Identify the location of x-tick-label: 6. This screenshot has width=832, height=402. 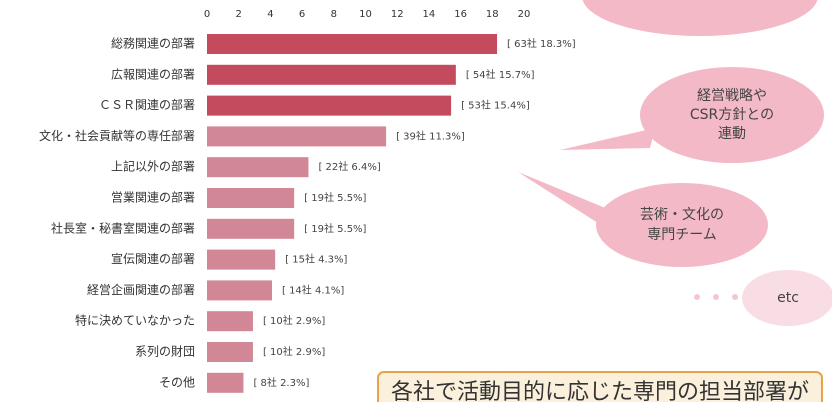
(302, 14).